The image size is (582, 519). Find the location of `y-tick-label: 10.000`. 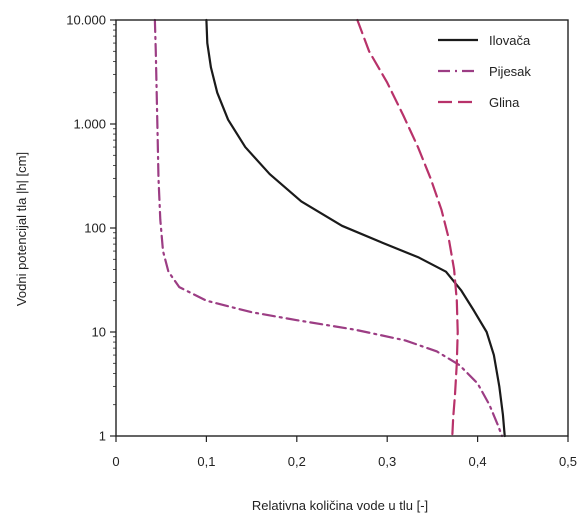

y-tick-label: 10.000 is located at coordinates (86, 20).